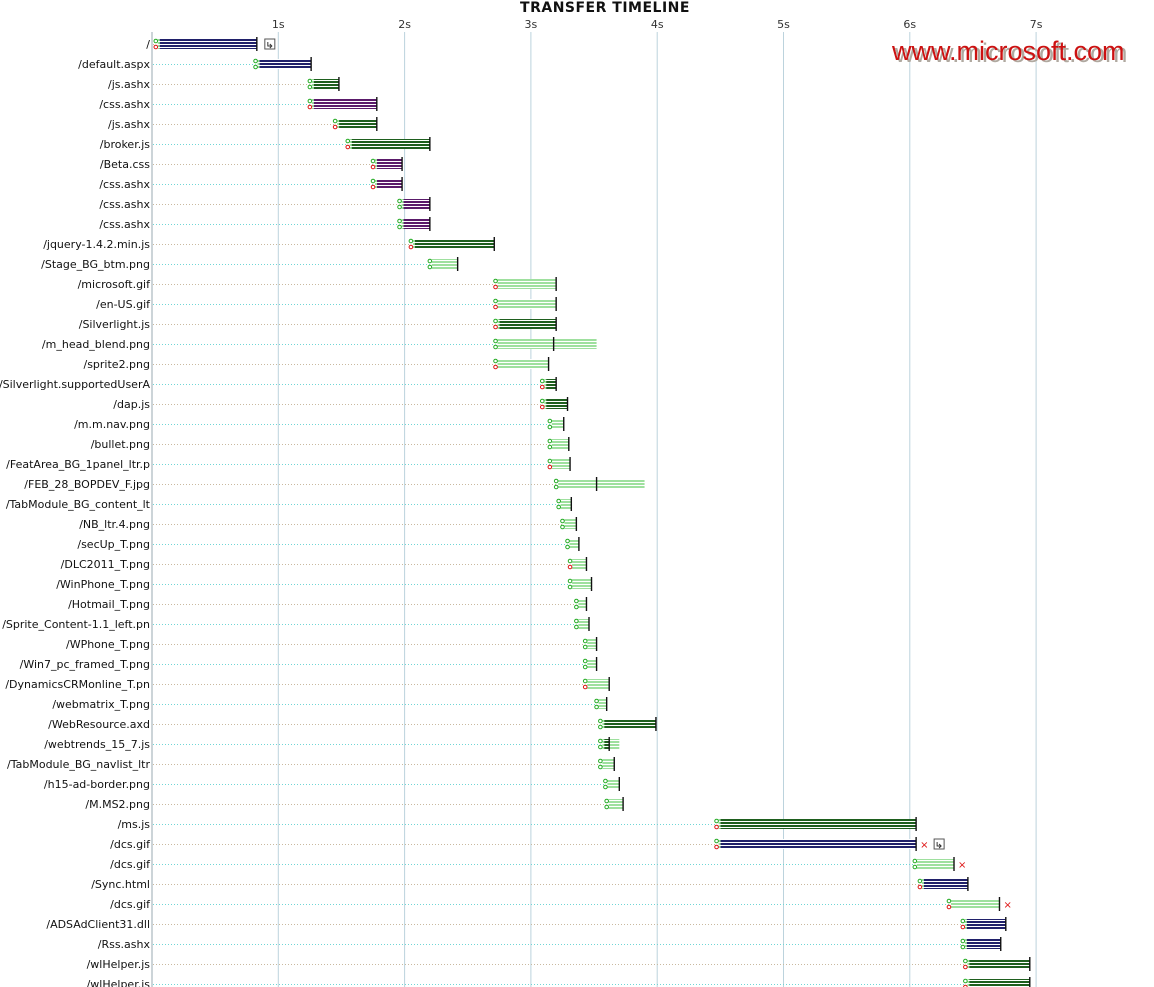 The height and width of the screenshot is (987, 1154). What do you see at coordinates (1007, 905) in the screenshot?
I see `error-x-icon: ×` at bounding box center [1007, 905].